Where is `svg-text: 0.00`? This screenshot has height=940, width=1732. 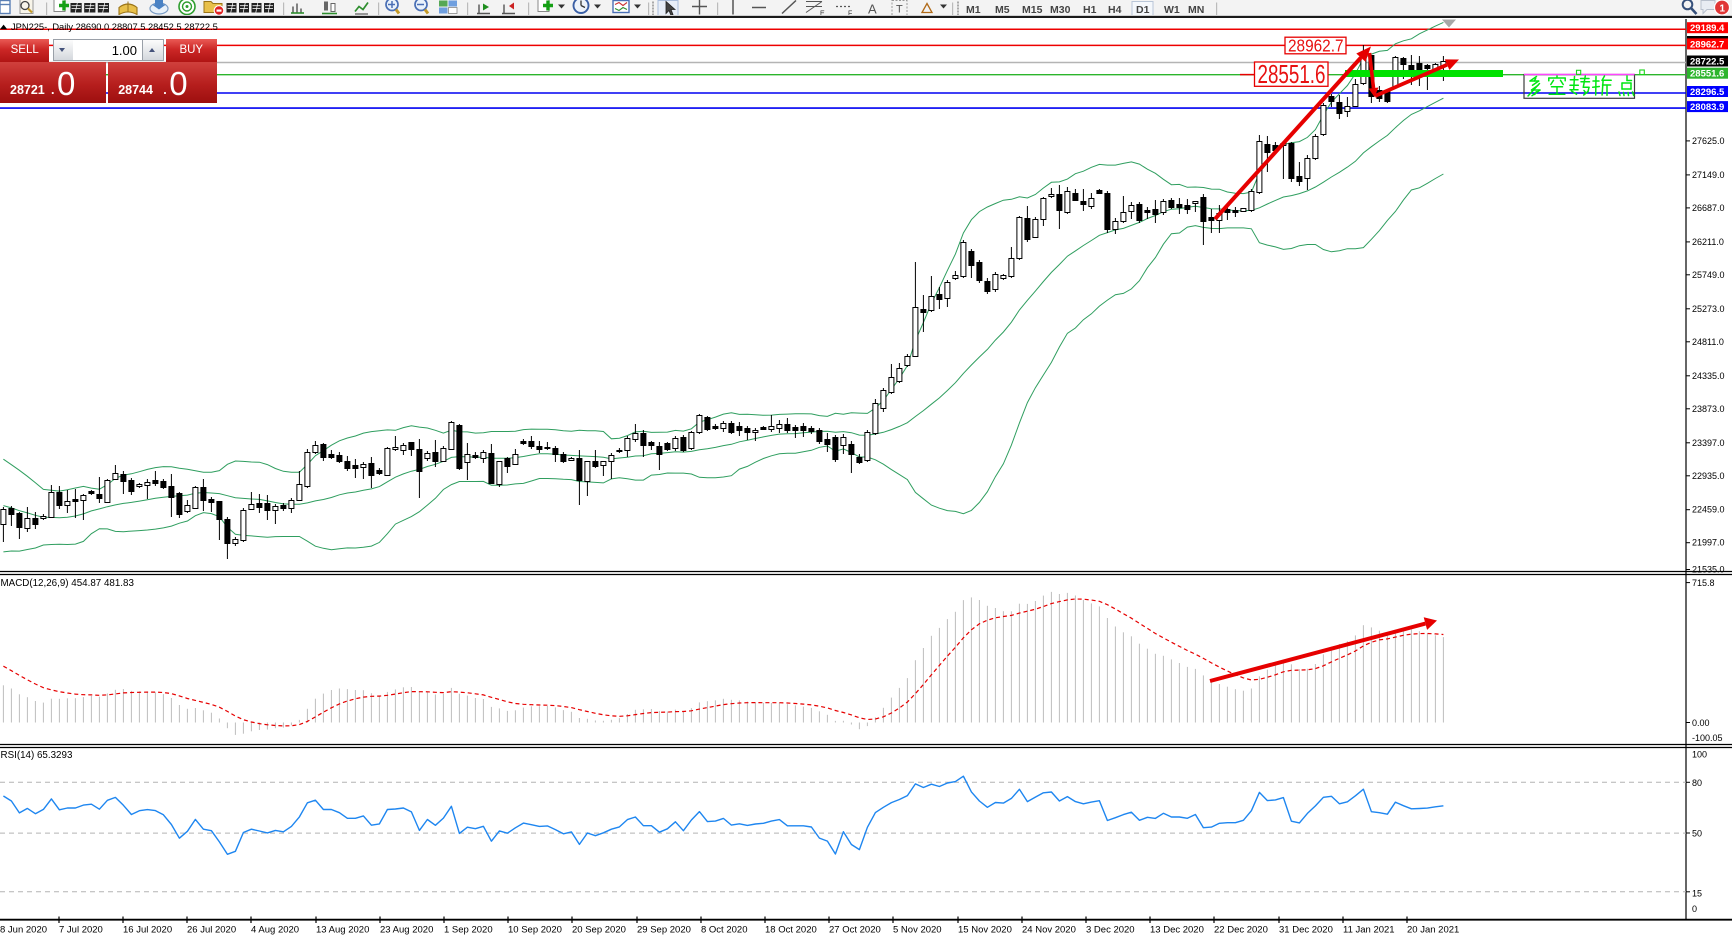 svg-text: 0.00 is located at coordinates (1701, 723).